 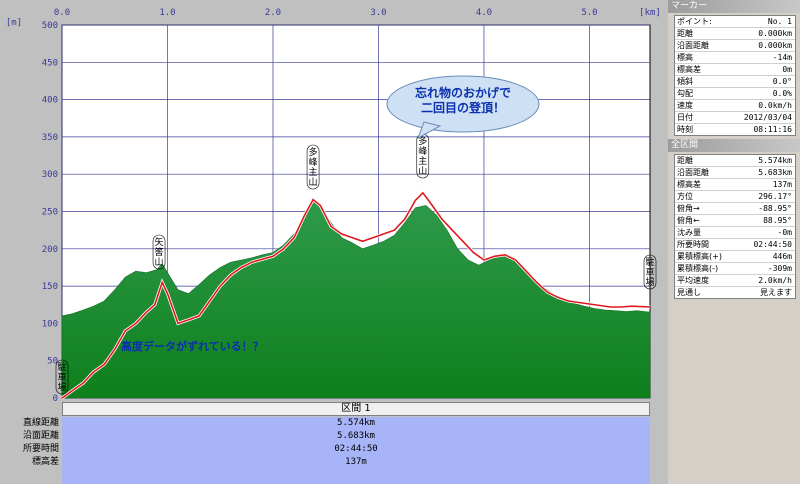 What do you see at coordinates (735, 22) in the screenshot?
I see `marker-row: ポイント: No. 1` at bounding box center [735, 22].